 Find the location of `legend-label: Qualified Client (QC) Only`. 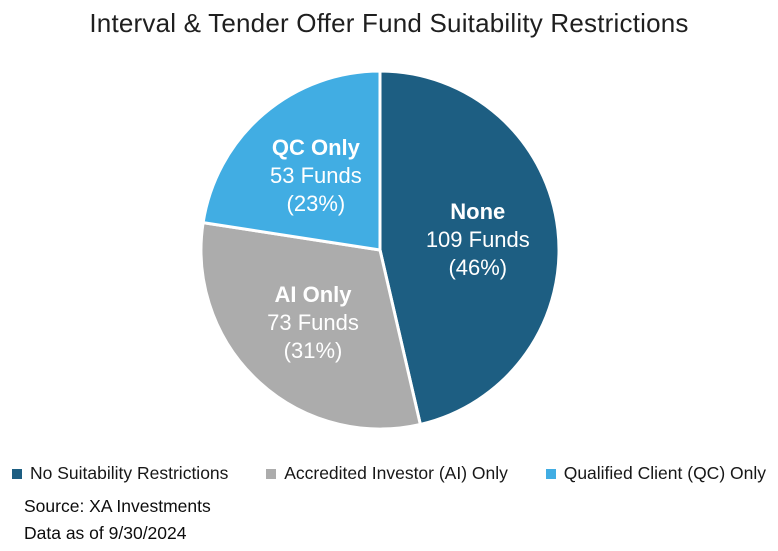

legend-label: Qualified Client (QC) Only is located at coordinates (664, 472).